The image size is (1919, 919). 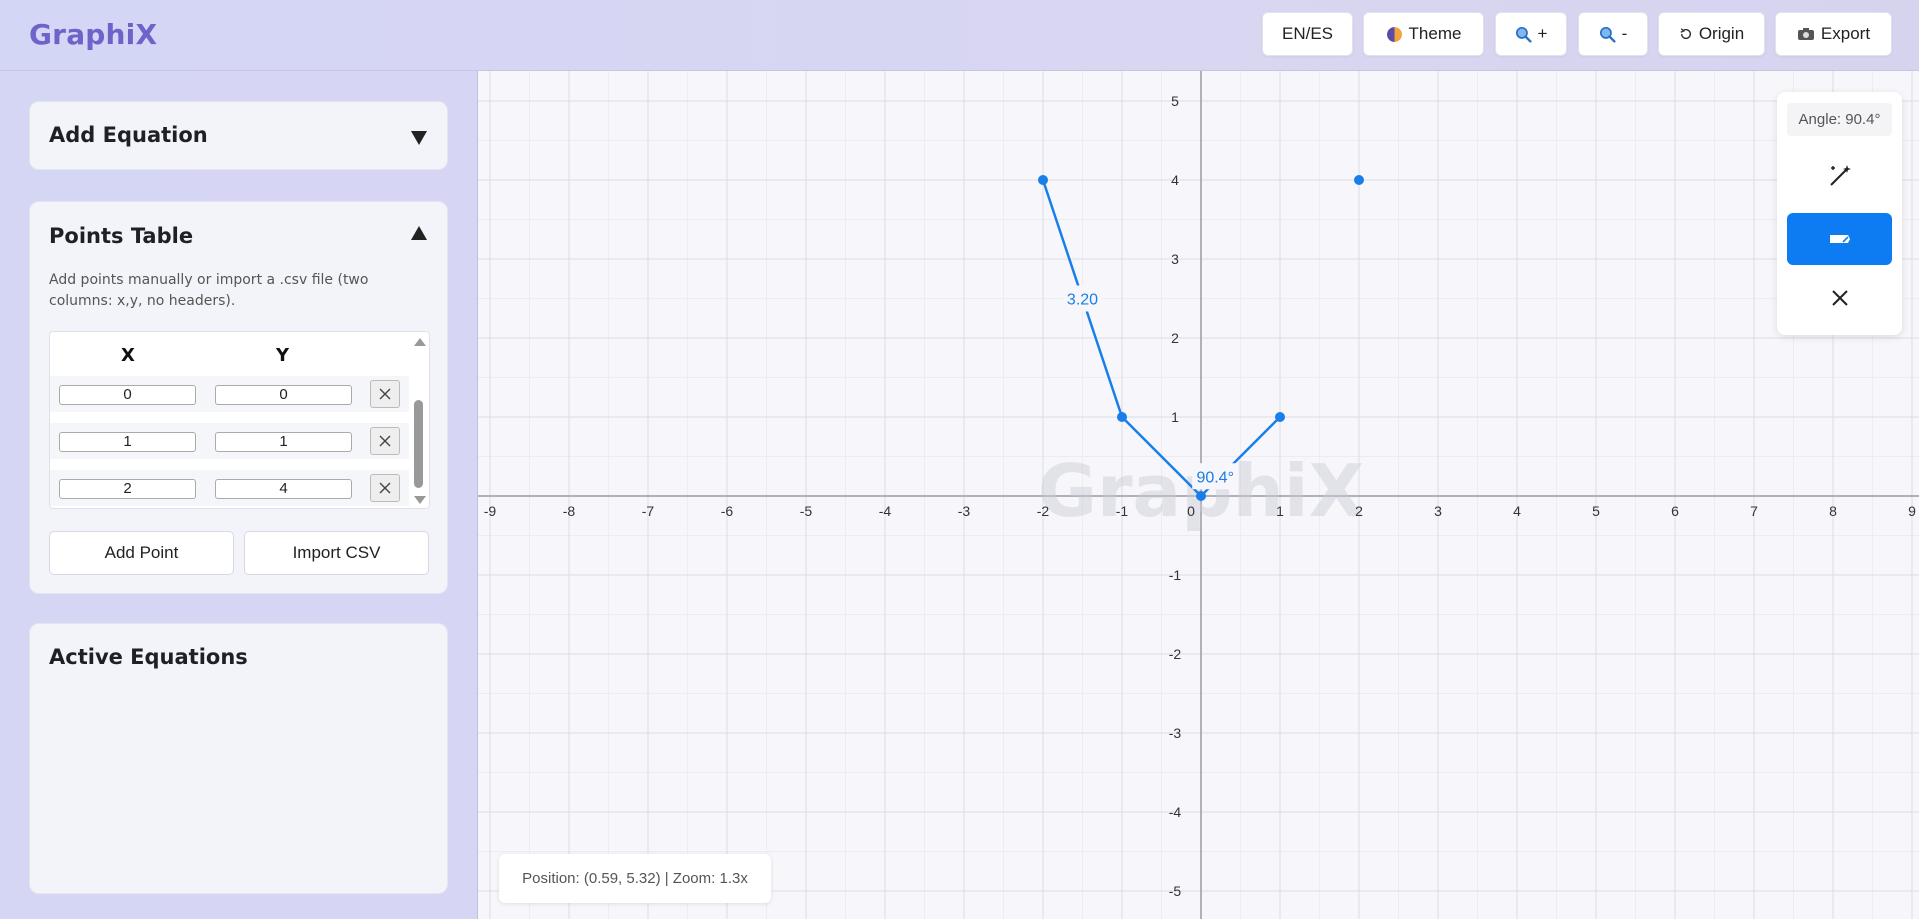 I want to click on distance-label-bg, so click(x=1082, y=298).